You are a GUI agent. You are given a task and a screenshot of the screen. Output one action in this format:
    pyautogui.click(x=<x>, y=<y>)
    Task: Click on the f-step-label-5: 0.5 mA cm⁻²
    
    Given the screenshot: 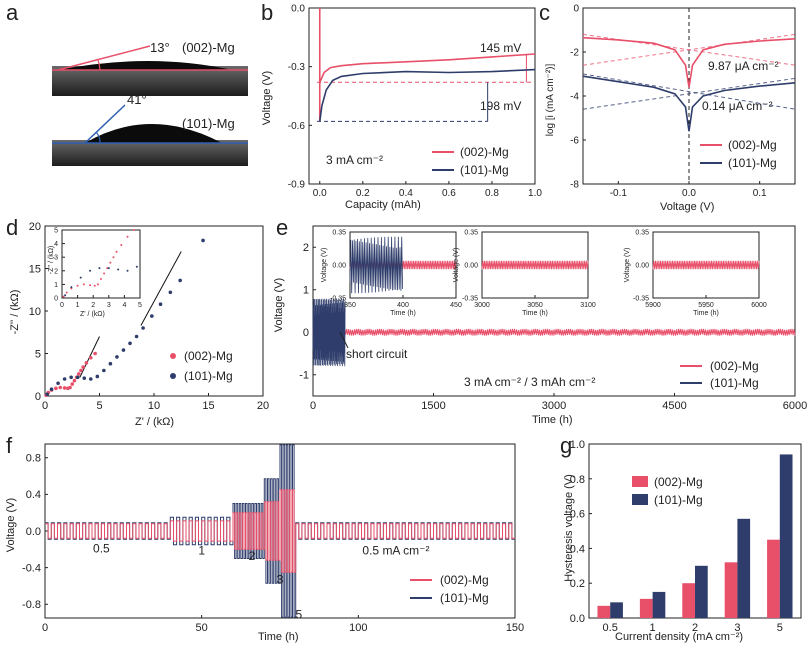 What is the action you would take?
    pyautogui.click(x=395, y=550)
    